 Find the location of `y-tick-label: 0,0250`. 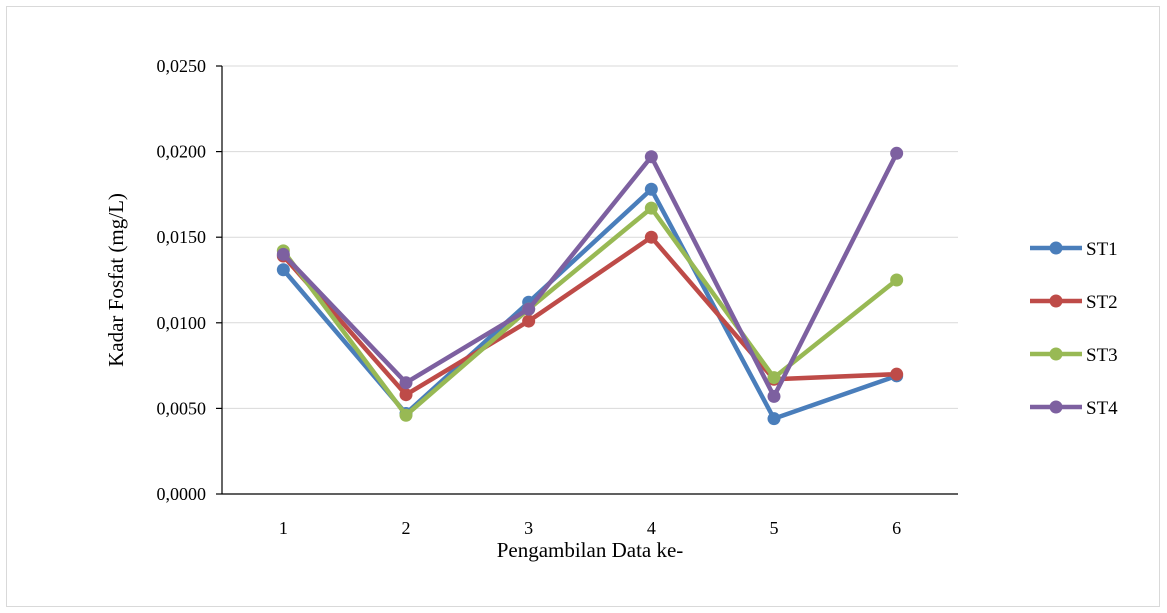

y-tick-label: 0,0250 is located at coordinates (182, 66).